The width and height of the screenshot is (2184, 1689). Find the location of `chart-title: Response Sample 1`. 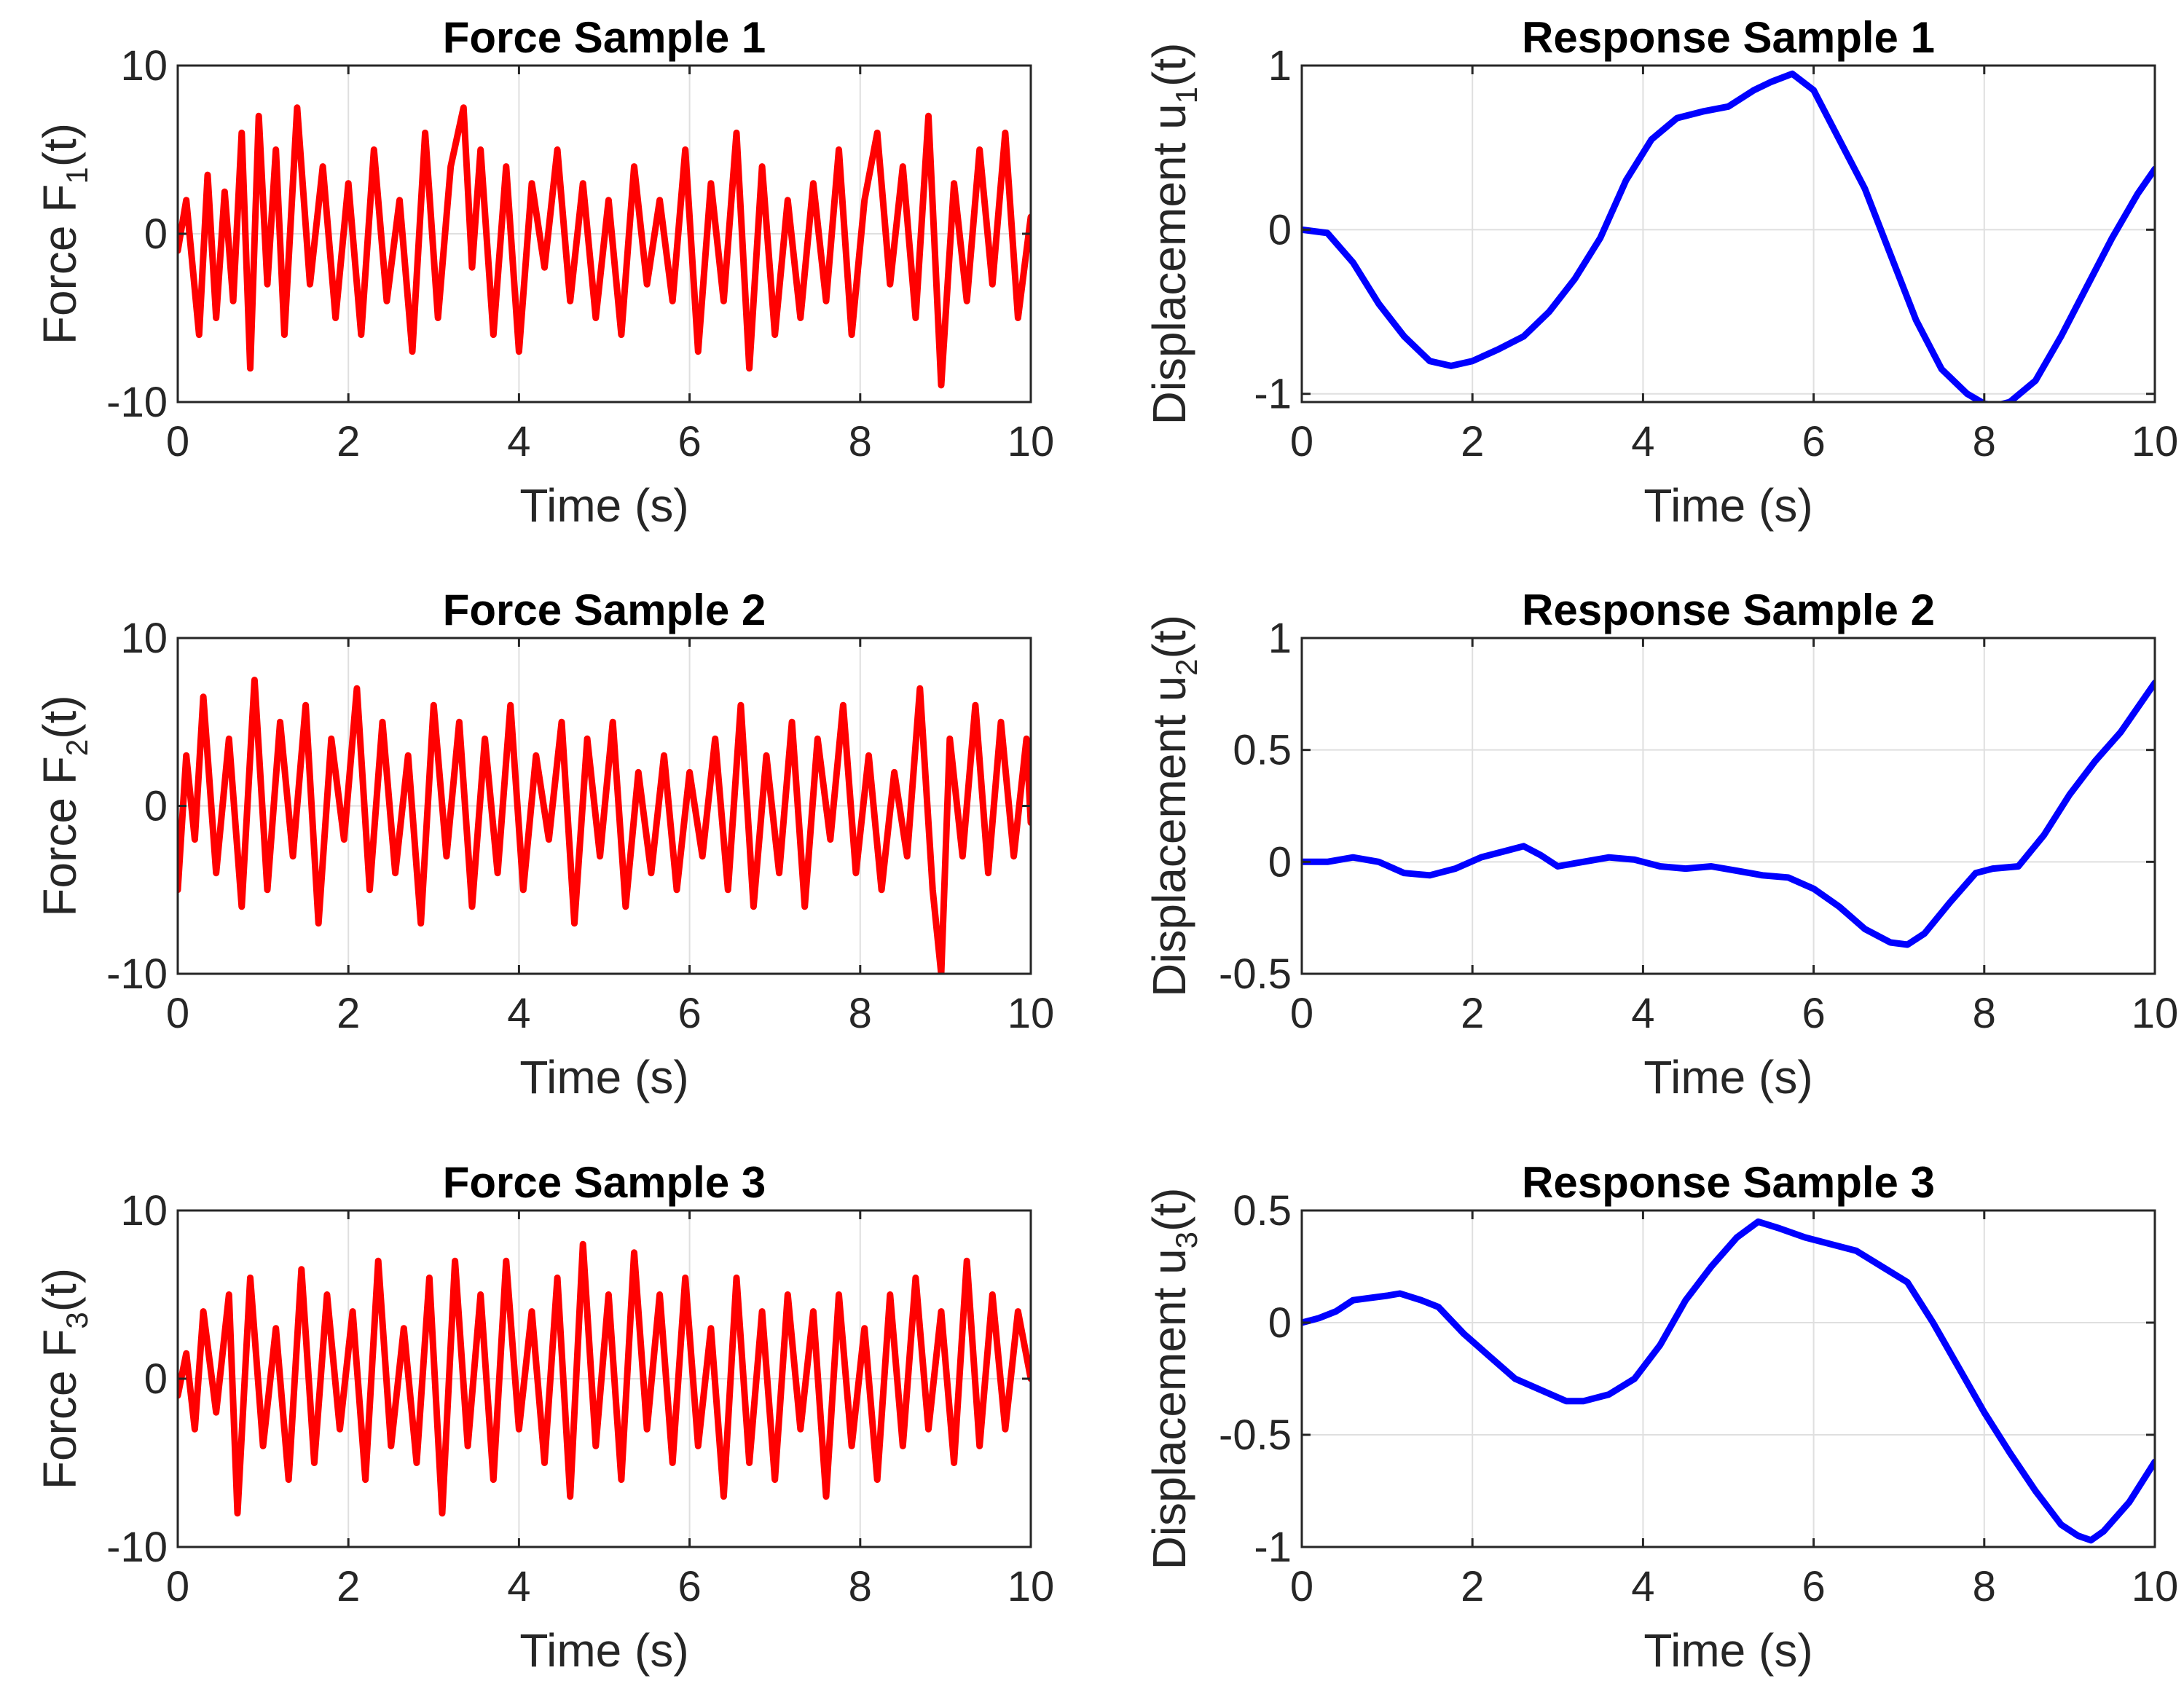

chart-title: Response Sample 1 is located at coordinates (1728, 38).